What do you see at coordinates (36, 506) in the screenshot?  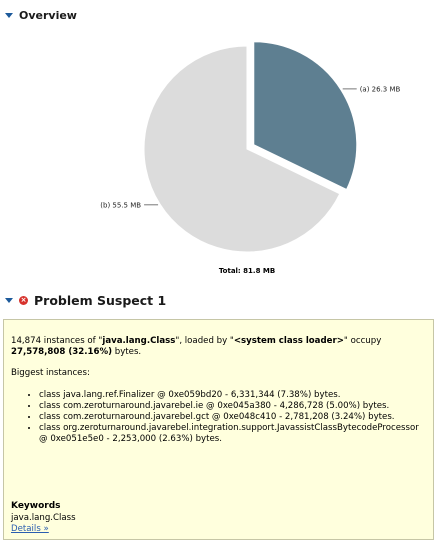 I see `keywords-title: Keywords` at bounding box center [36, 506].